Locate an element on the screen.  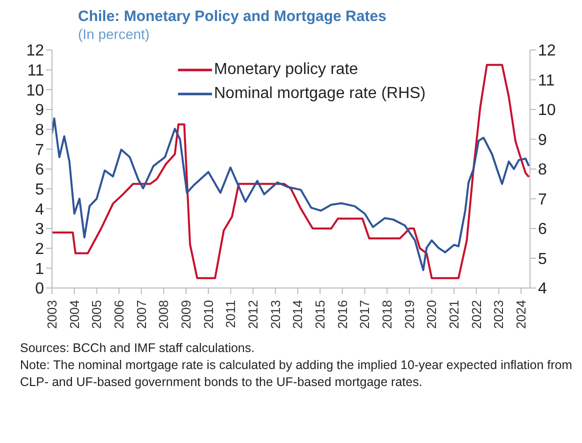
x-tick-label: 2018 is located at coordinates (387, 314).